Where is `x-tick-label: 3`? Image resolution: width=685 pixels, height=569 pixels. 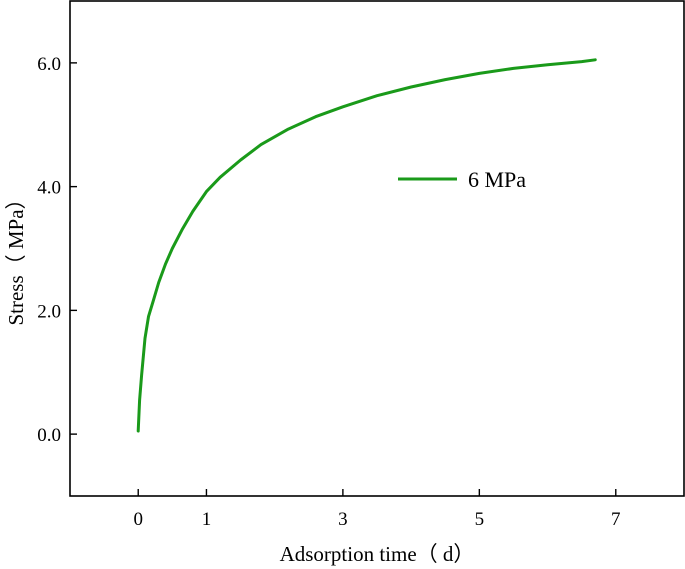
x-tick-label: 3 is located at coordinates (343, 519).